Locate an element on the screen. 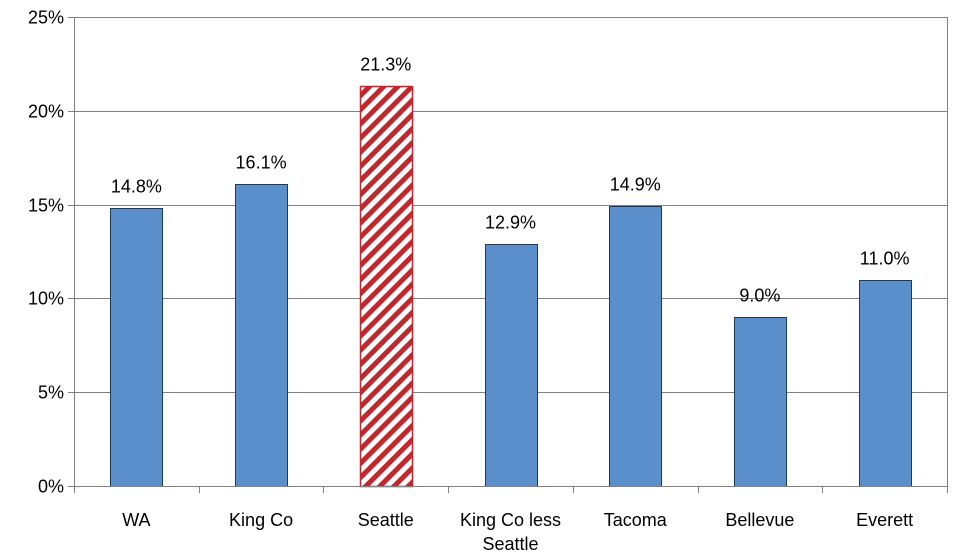  y-tick-label: 10% is located at coordinates (46, 299).